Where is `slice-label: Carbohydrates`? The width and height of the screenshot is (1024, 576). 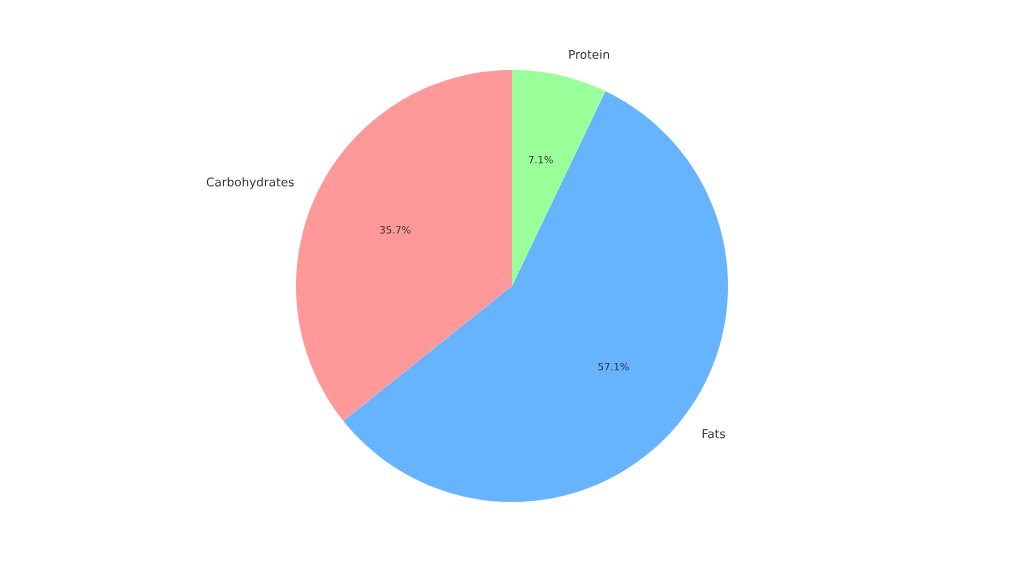 slice-label: Carbohydrates is located at coordinates (250, 183).